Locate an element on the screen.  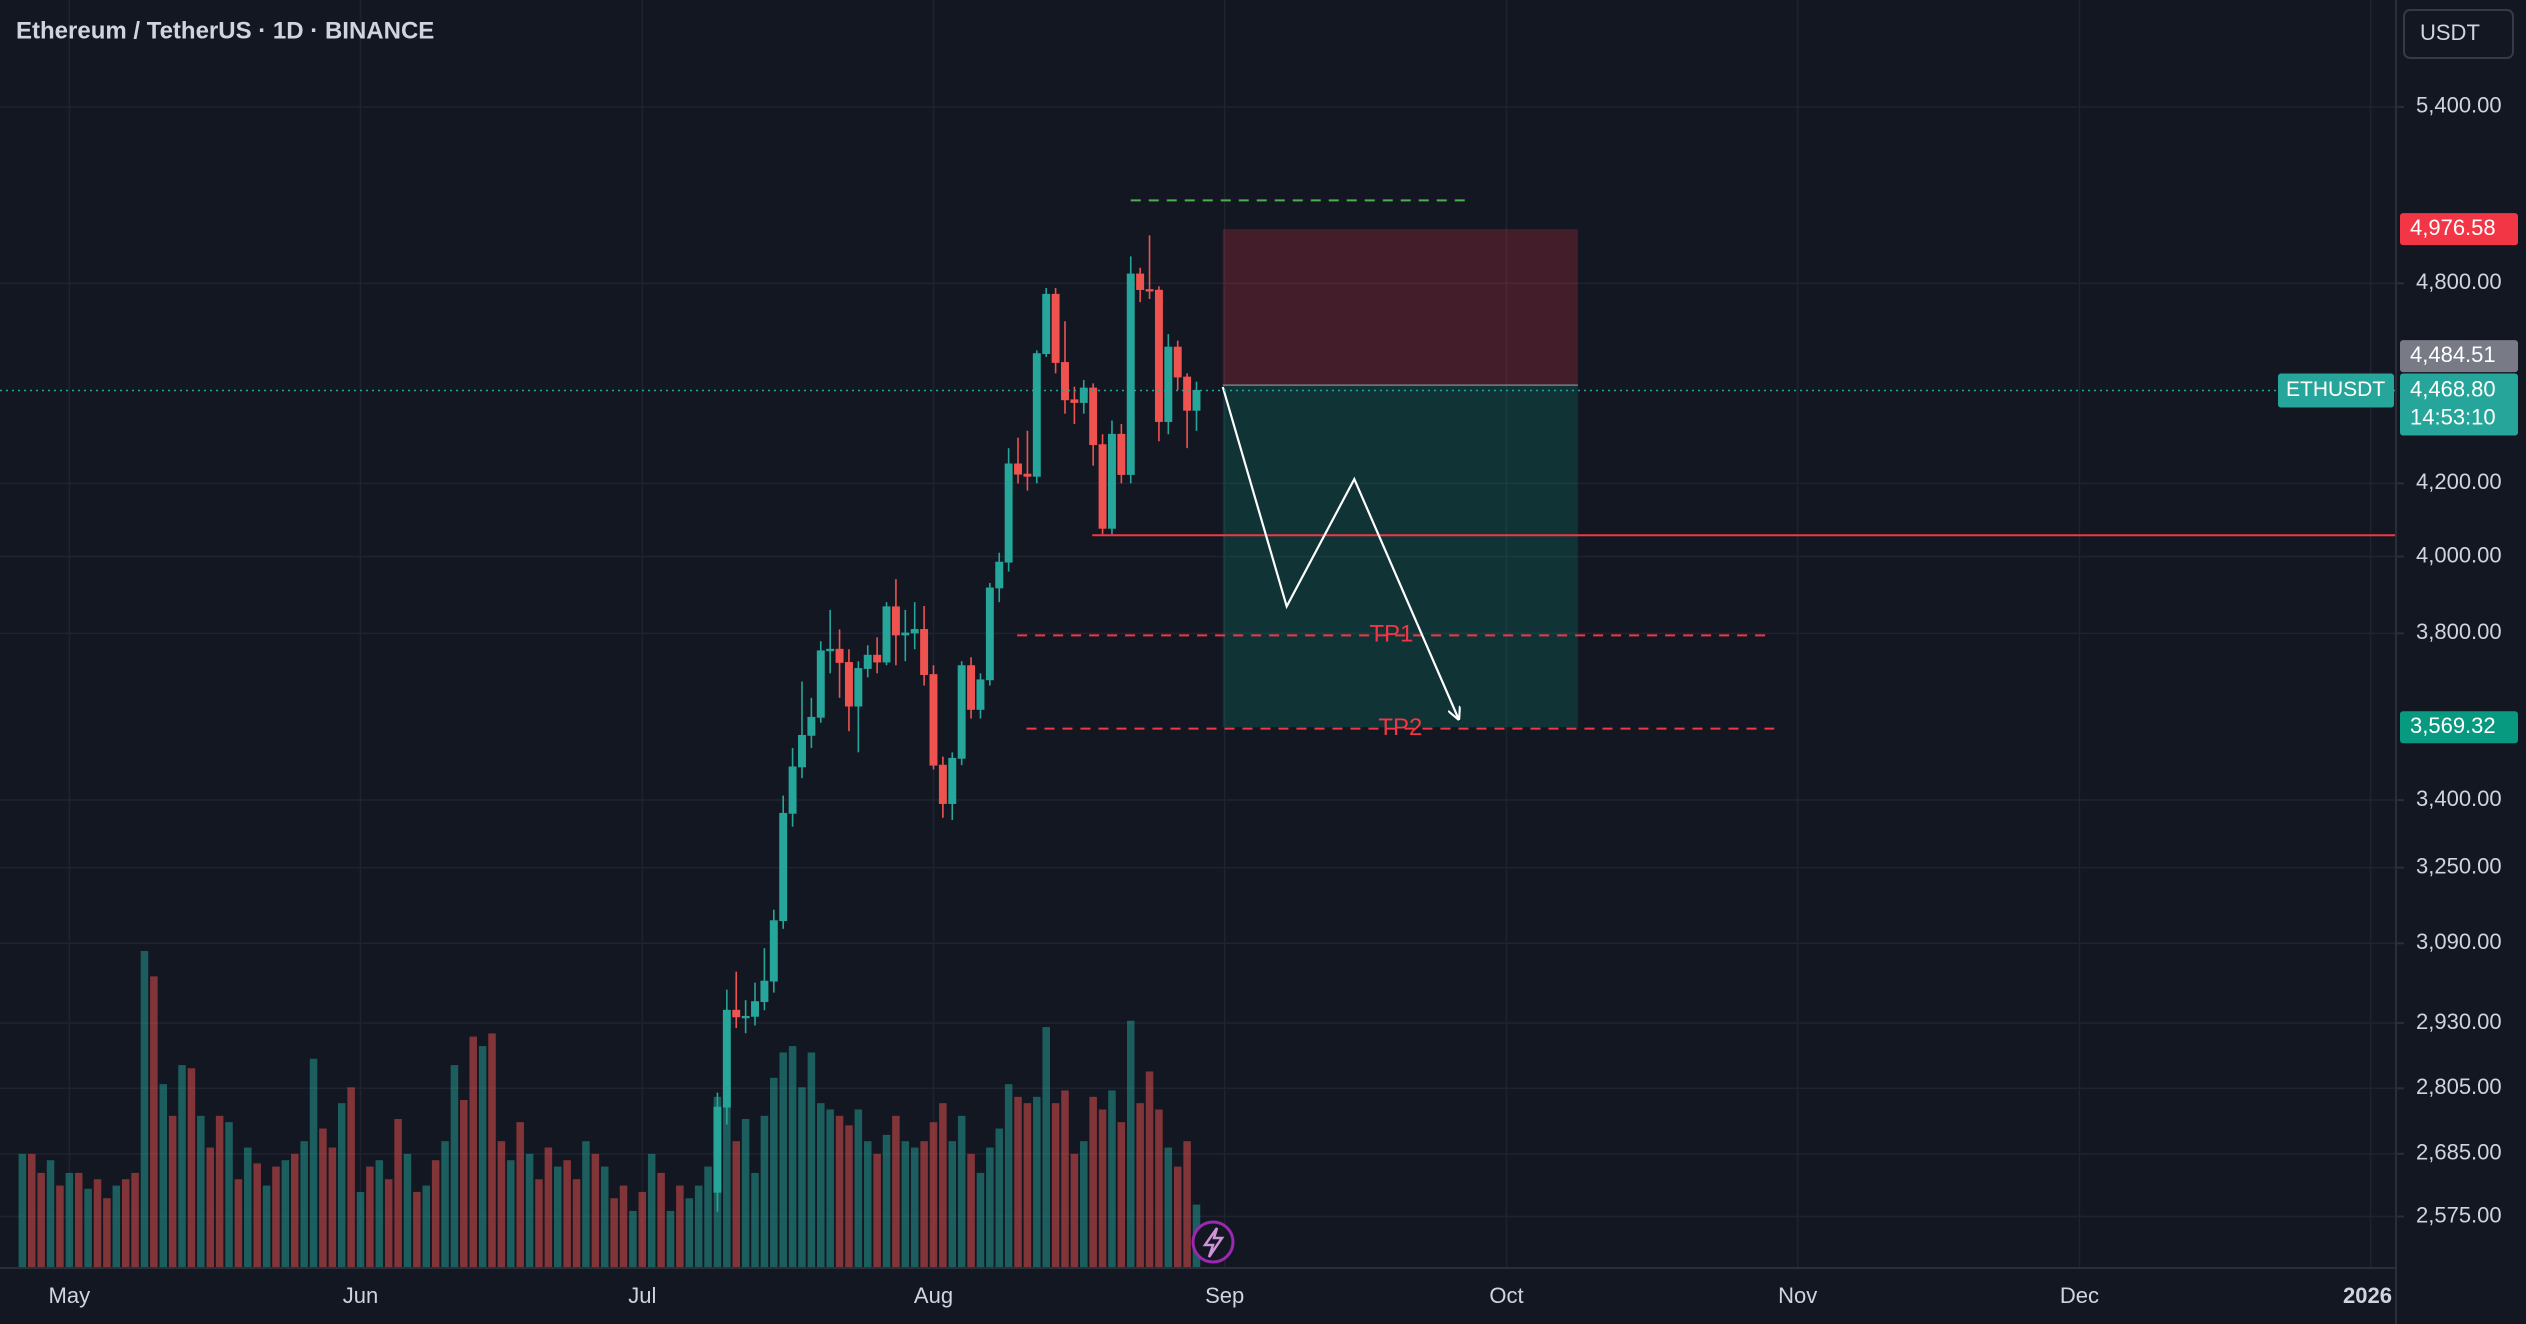
x-tick-label: Sep is located at coordinates (1224, 1295).